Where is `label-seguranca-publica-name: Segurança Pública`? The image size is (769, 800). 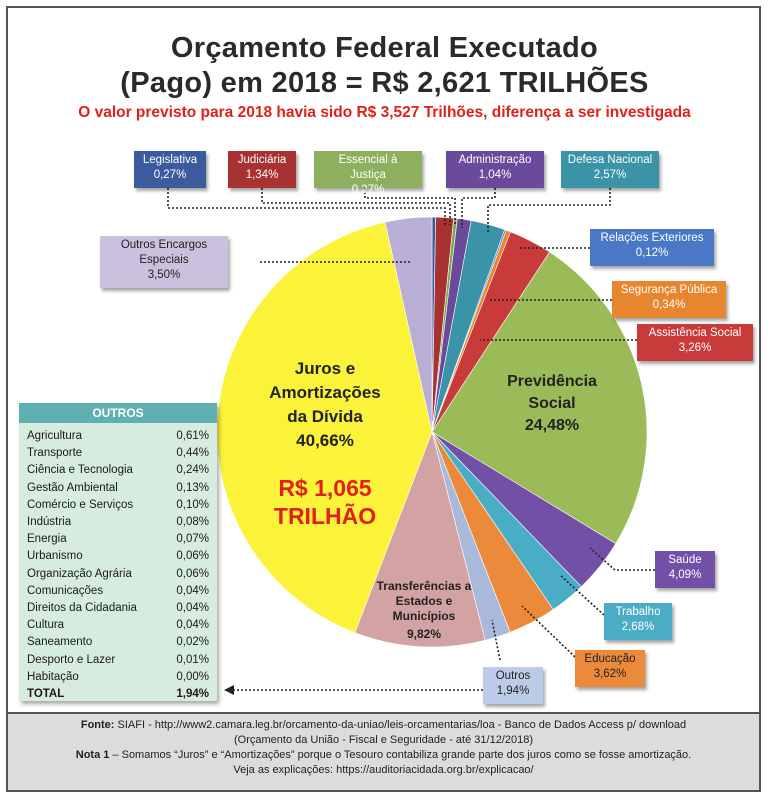 label-seguranca-publica-name: Segurança Pública is located at coordinates (669, 290).